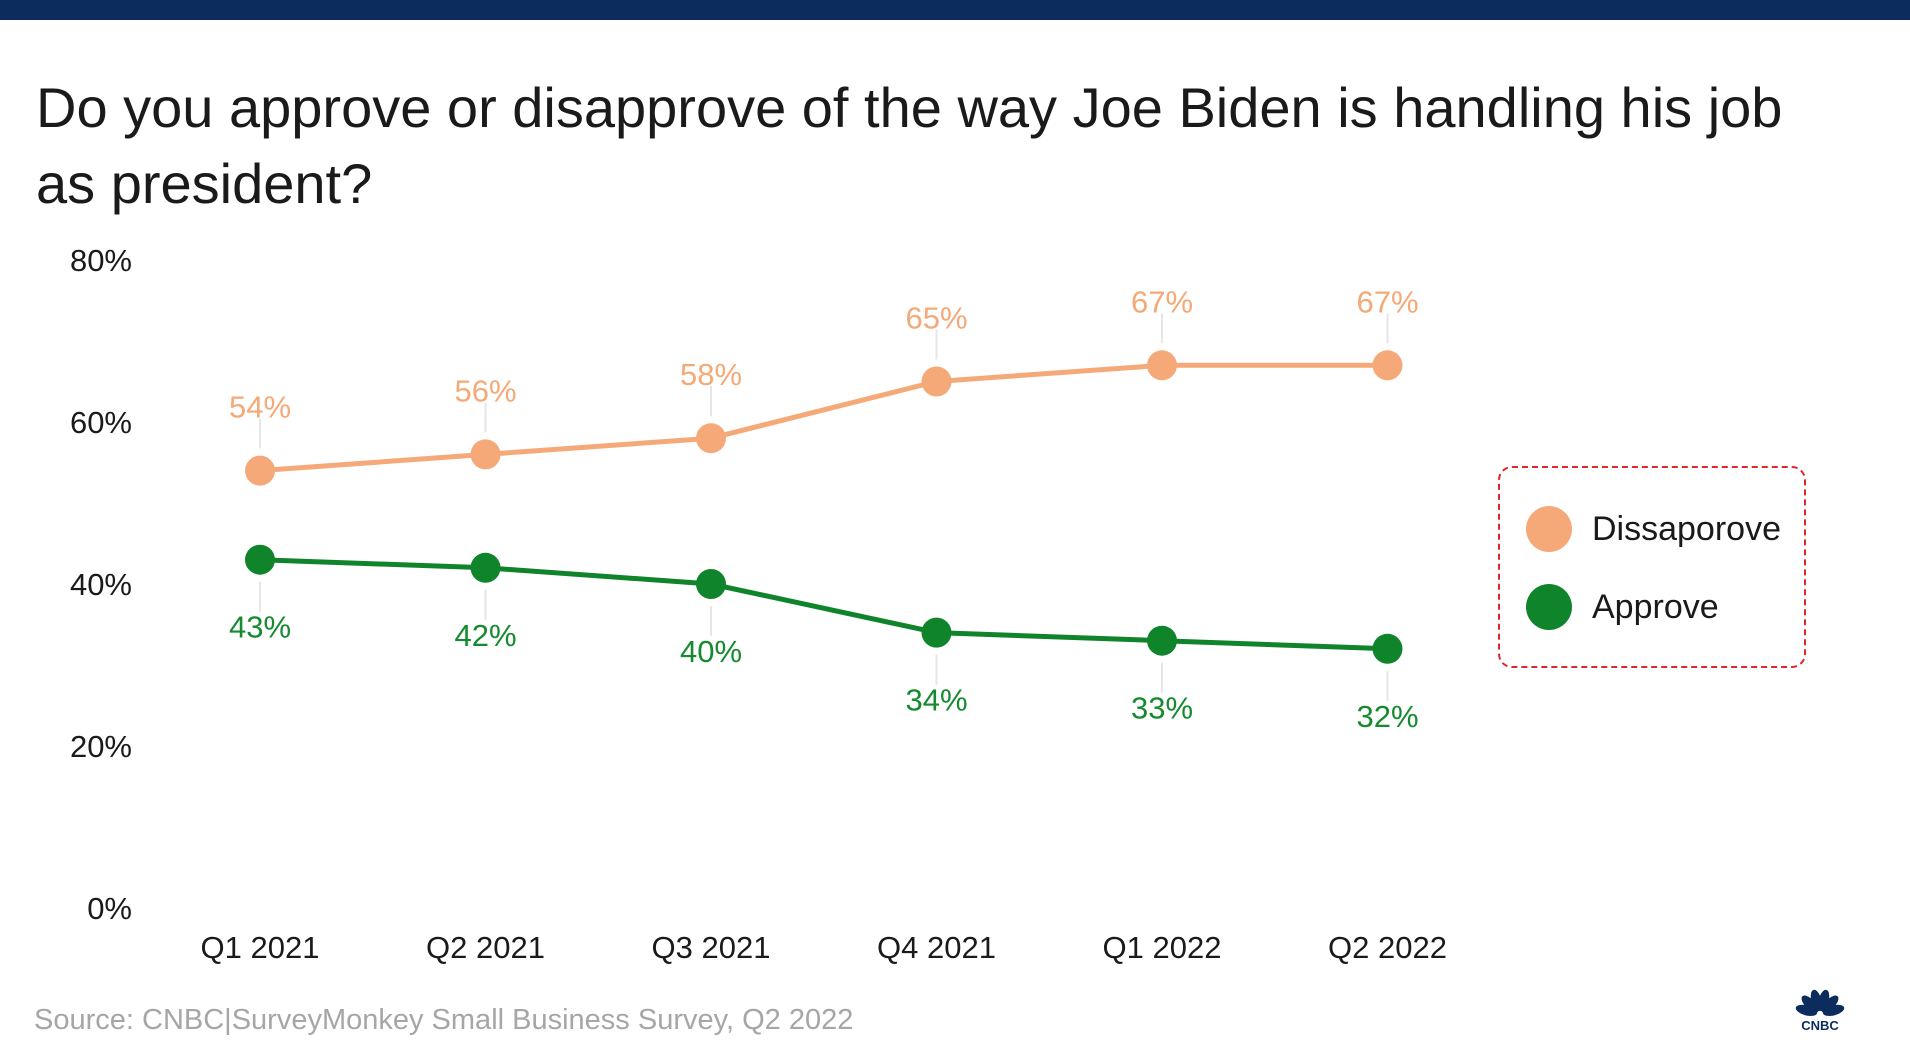 The image size is (1910, 1052). What do you see at coordinates (955, 10) in the screenshot?
I see `top-bar` at bounding box center [955, 10].